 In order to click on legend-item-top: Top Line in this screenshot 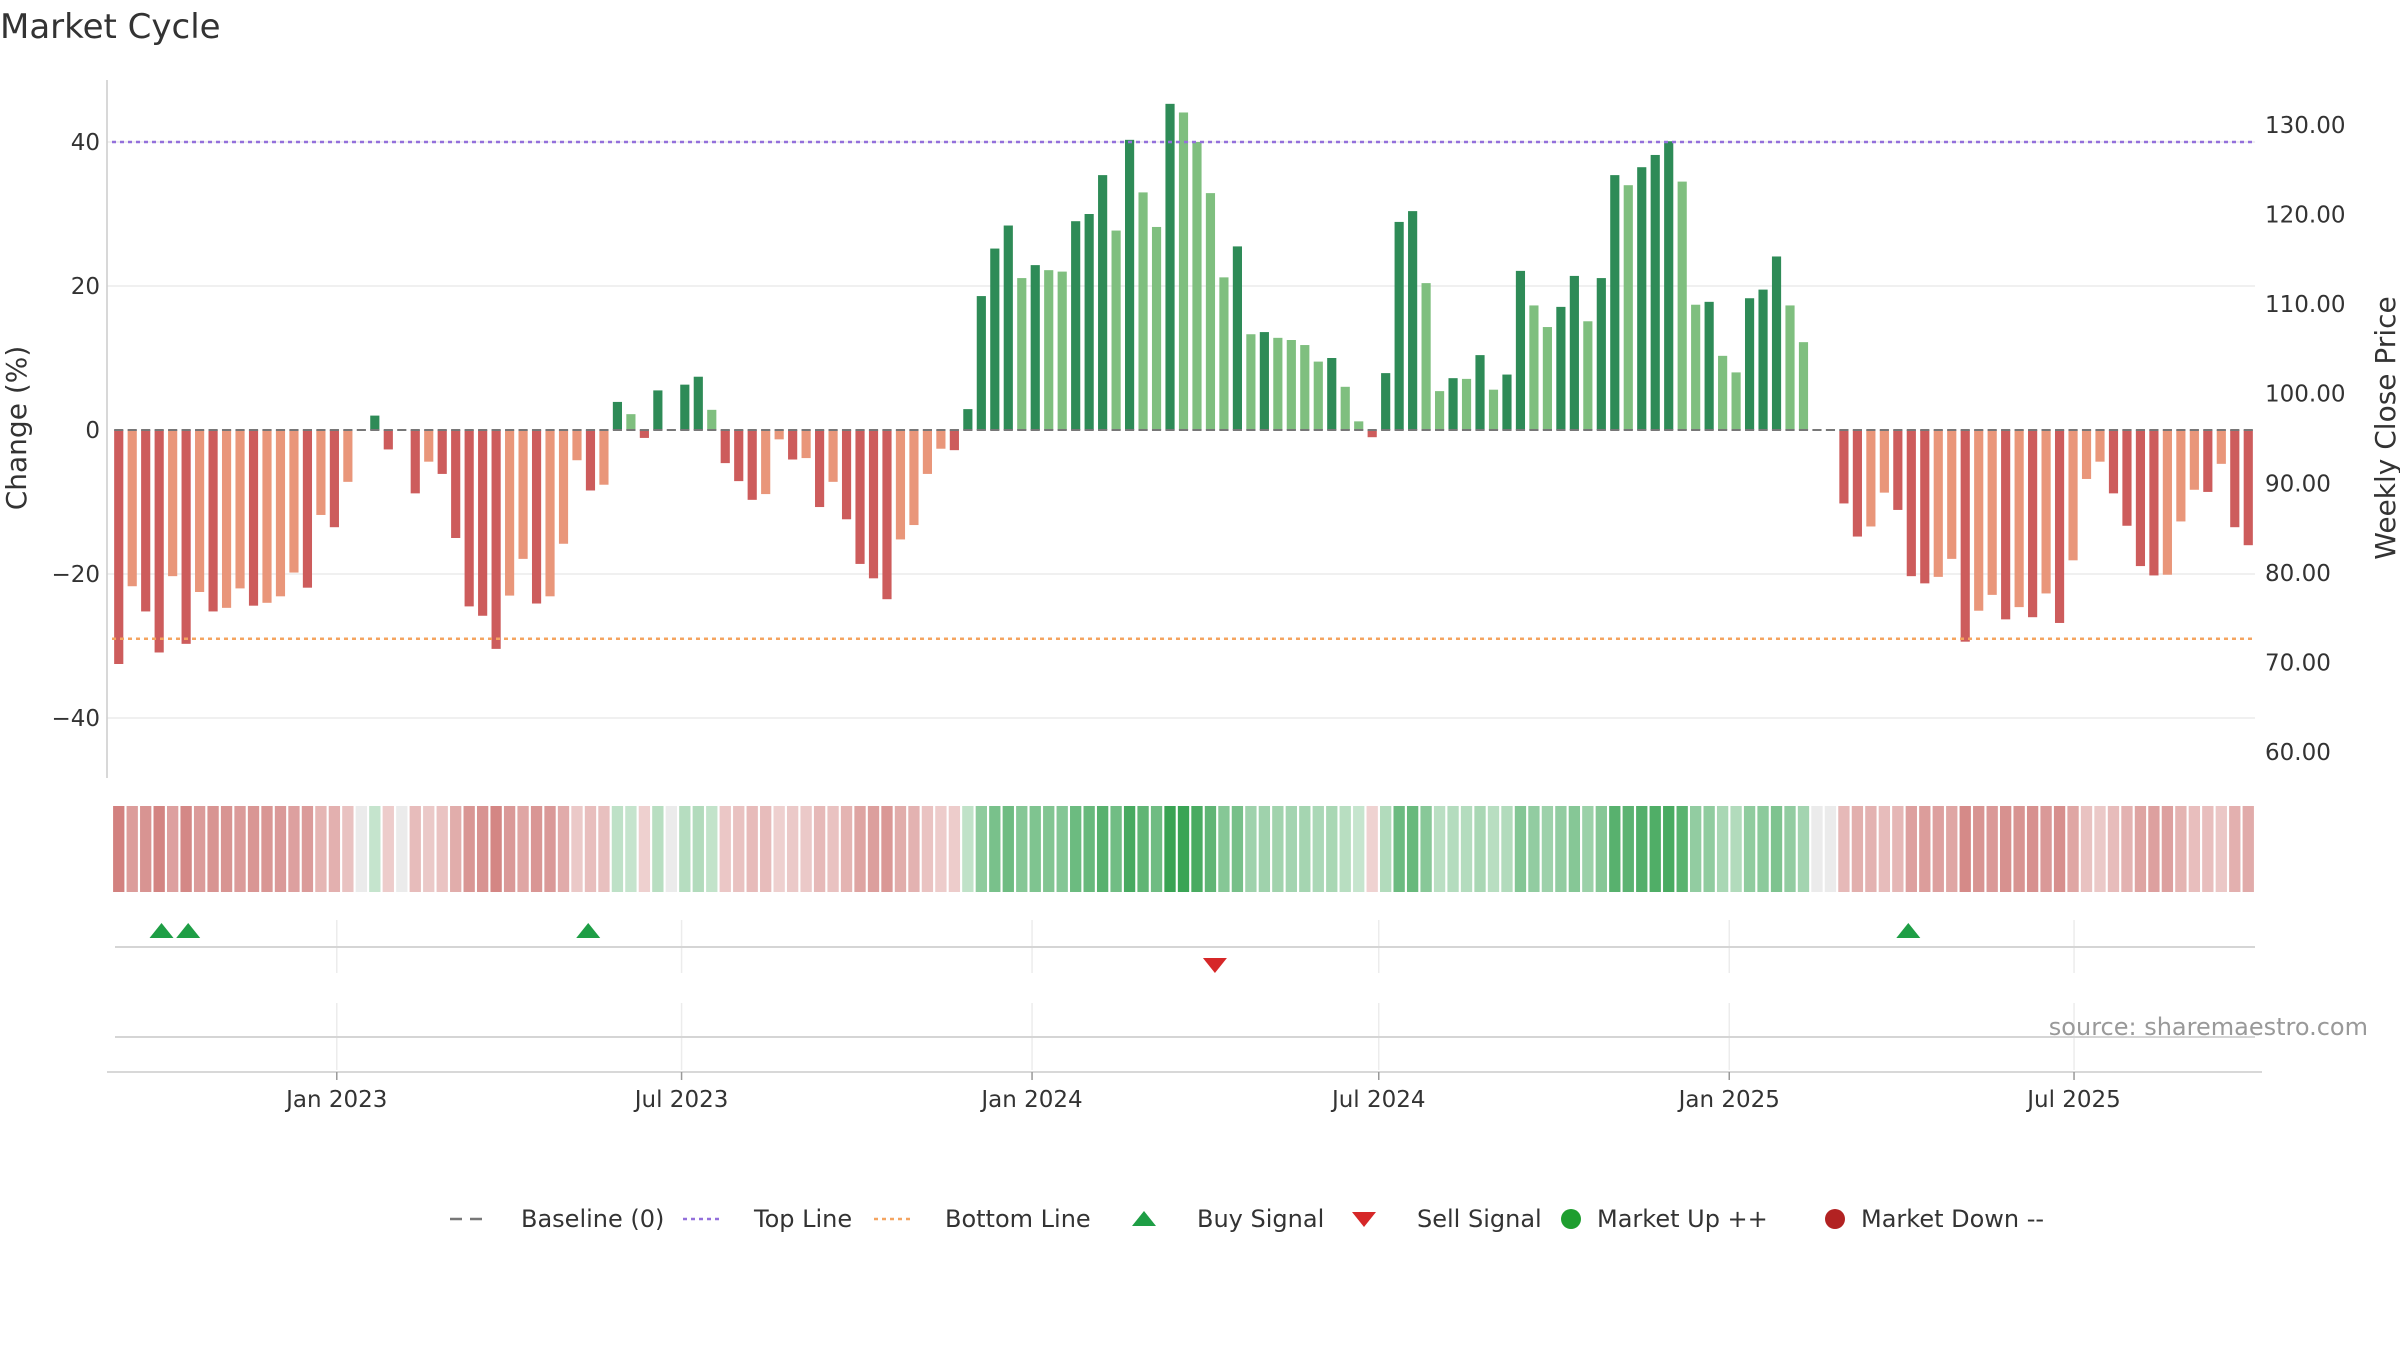, I will do `click(767, 1219)`.